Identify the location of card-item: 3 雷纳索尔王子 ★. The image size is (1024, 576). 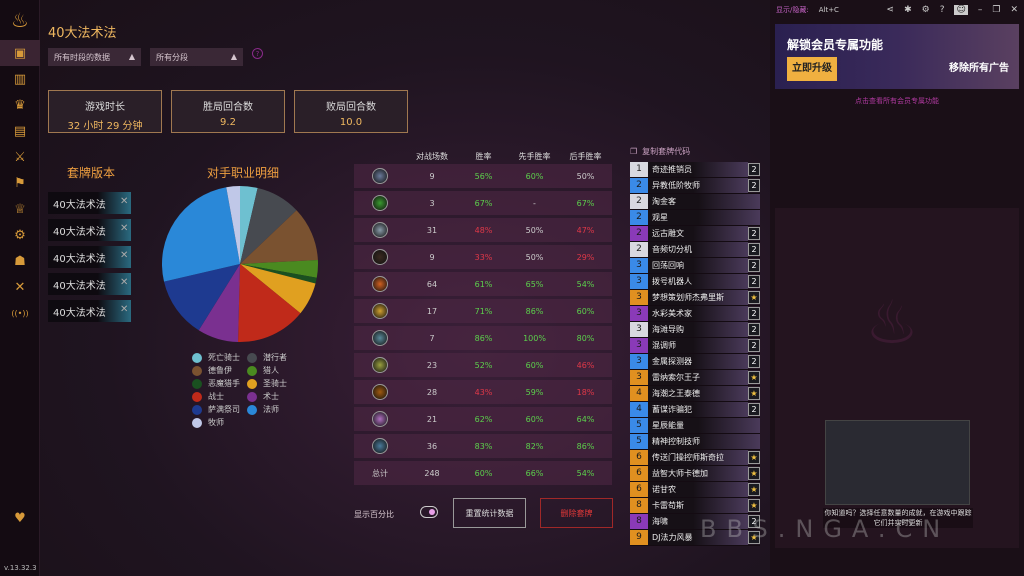
(695, 378).